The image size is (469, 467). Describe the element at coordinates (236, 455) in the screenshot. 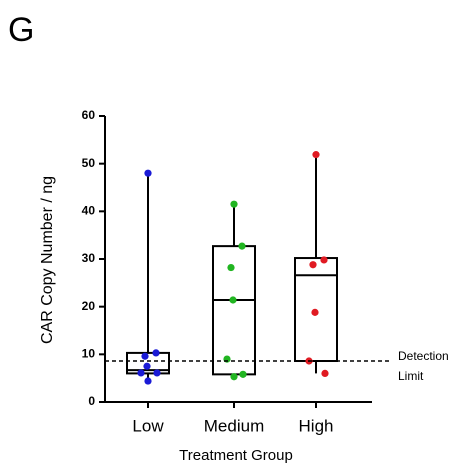

I see `x-axis-title: Treatment Group` at that location.